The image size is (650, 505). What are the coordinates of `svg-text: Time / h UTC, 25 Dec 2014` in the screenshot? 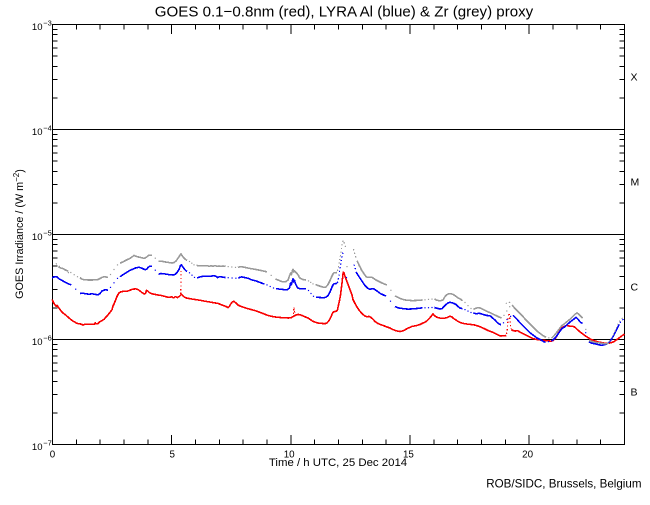 It's located at (338, 463).